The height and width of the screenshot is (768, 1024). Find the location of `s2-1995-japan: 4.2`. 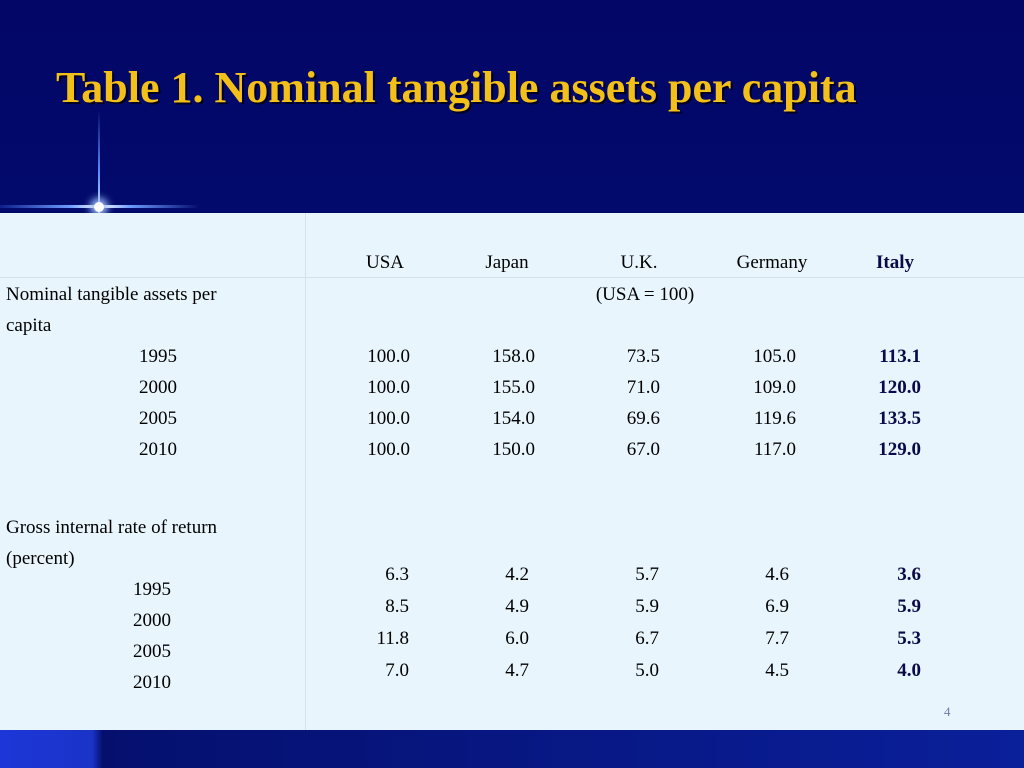

s2-1995-japan: 4.2 is located at coordinates (517, 574).